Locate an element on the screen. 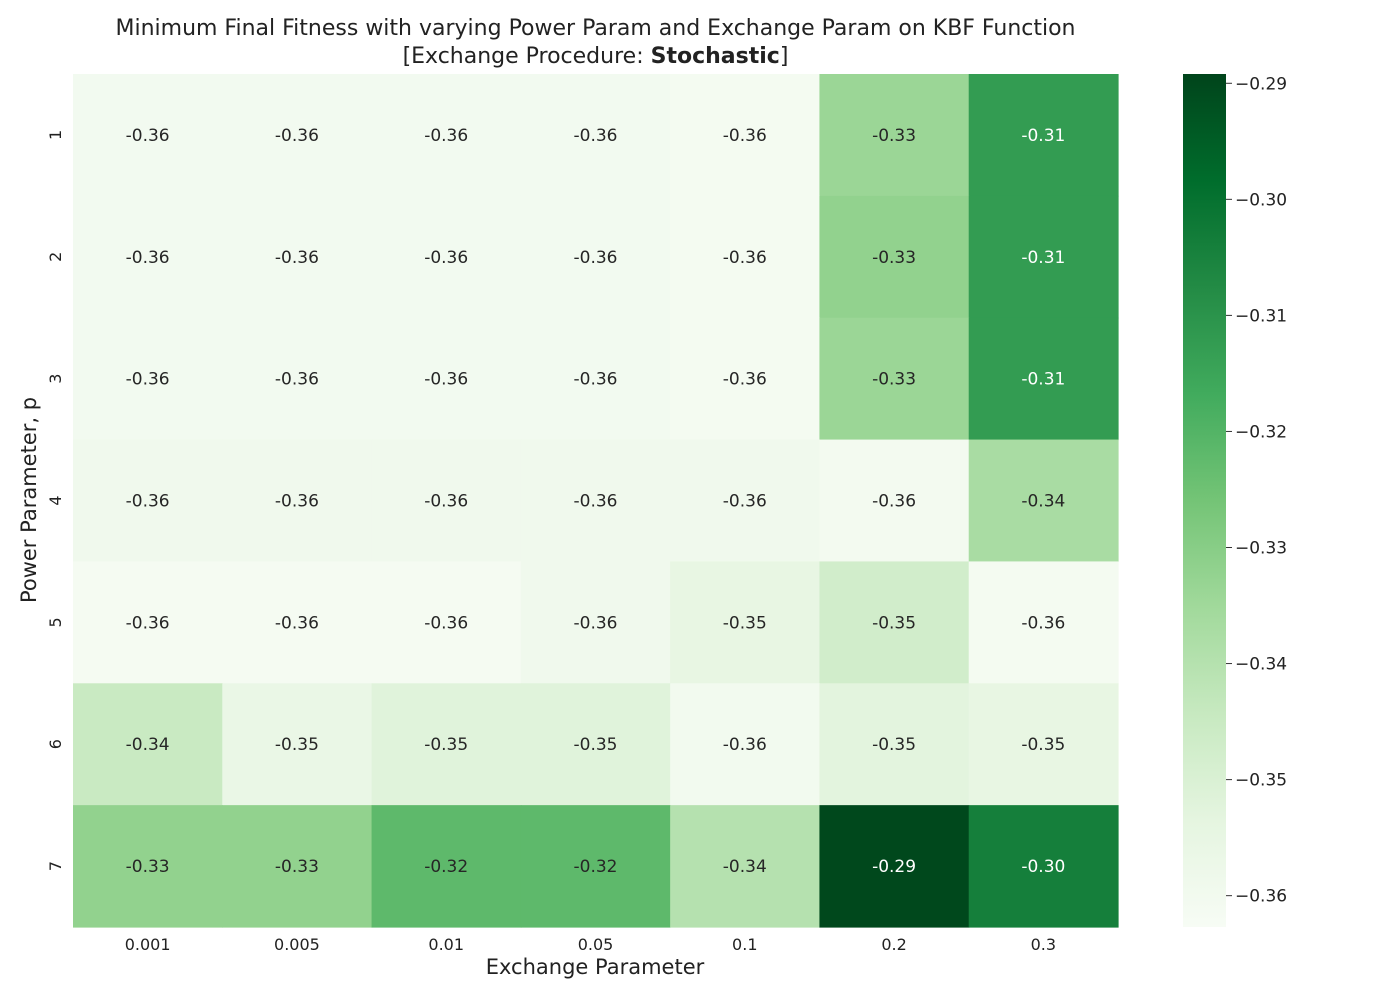 The image size is (1400, 1000). subtitle-prefix: [Exchange Procedure: is located at coordinates (526, 56).